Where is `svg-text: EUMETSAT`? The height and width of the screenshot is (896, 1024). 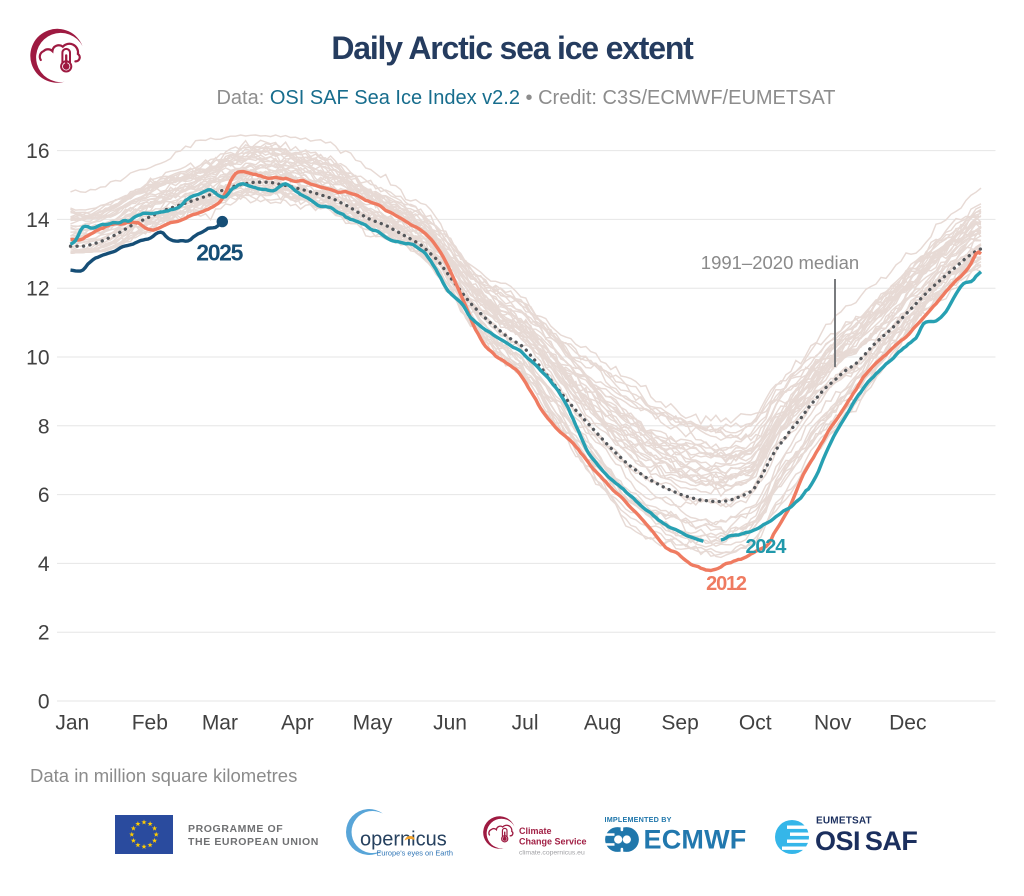 svg-text: EUMETSAT is located at coordinates (844, 821).